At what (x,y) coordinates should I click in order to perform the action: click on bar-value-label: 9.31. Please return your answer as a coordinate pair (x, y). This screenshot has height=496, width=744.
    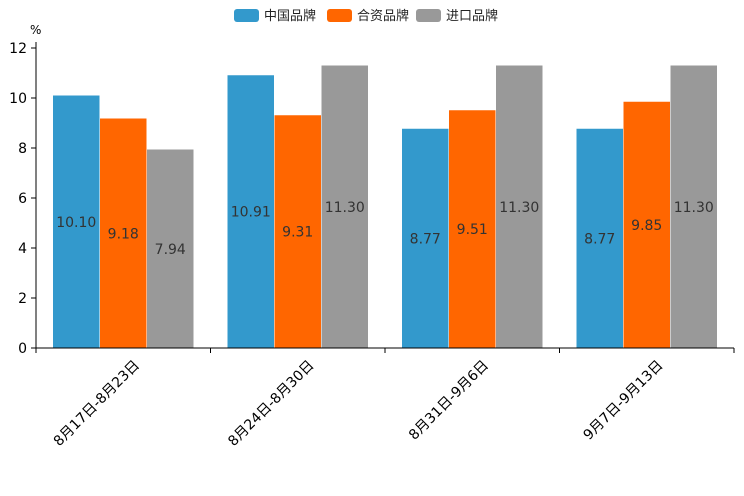
    Looking at the image, I should click on (297, 233).